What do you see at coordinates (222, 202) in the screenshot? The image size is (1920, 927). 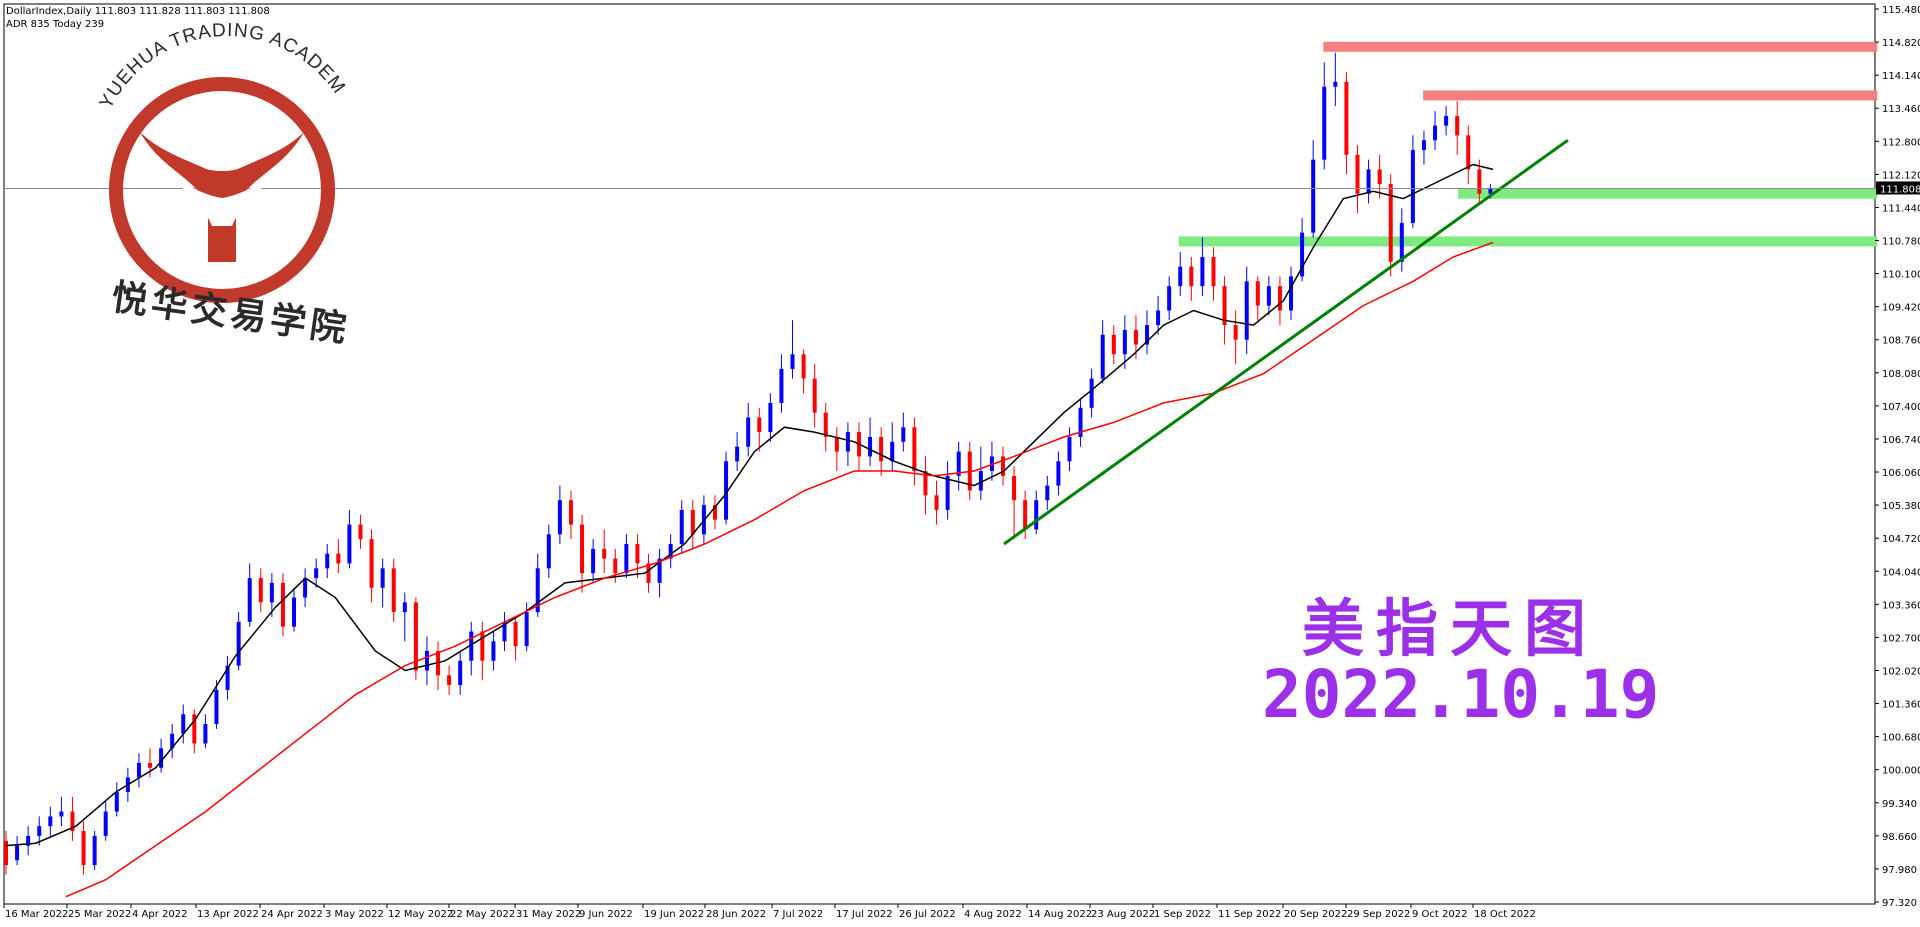 I see `logo-emblem-inner` at bounding box center [222, 202].